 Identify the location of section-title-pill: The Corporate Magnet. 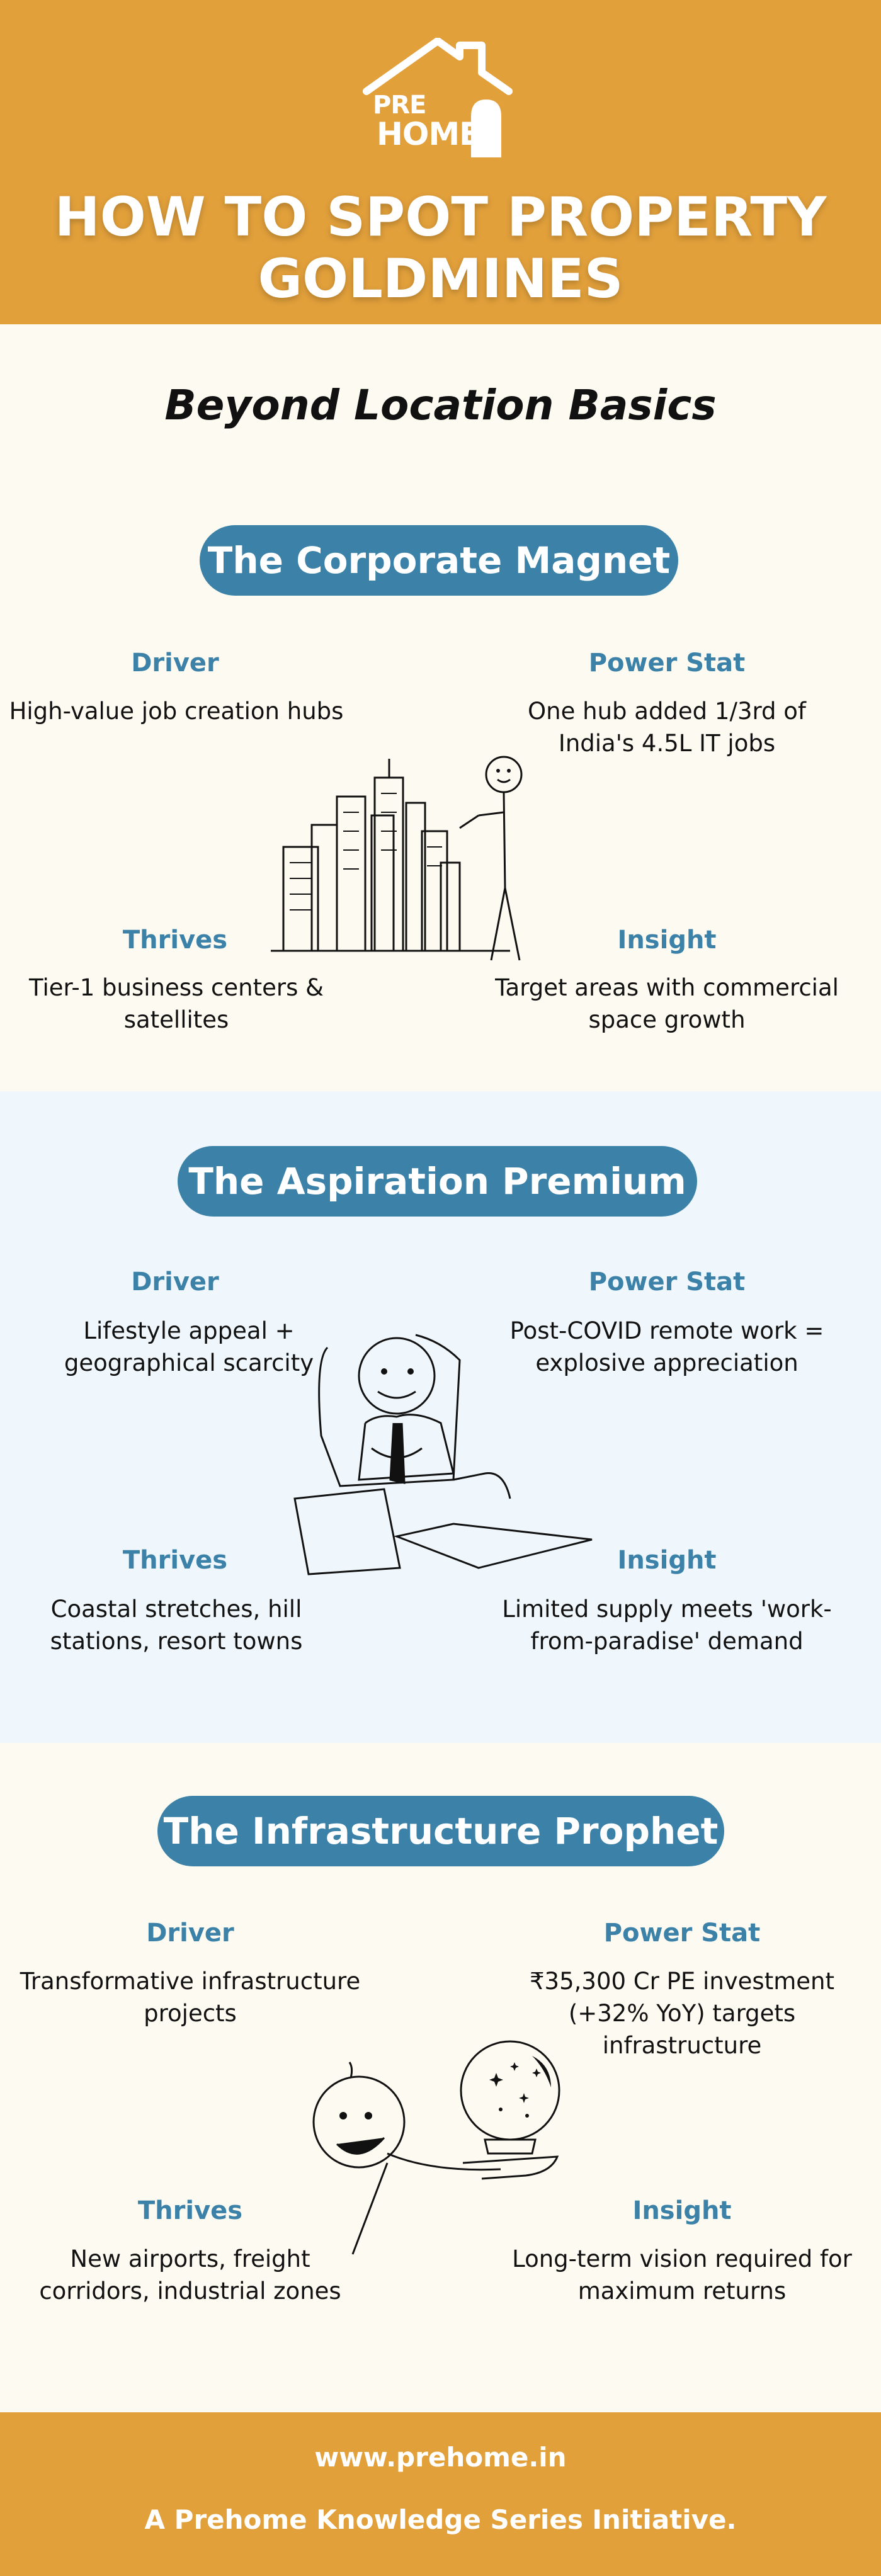
(439, 560).